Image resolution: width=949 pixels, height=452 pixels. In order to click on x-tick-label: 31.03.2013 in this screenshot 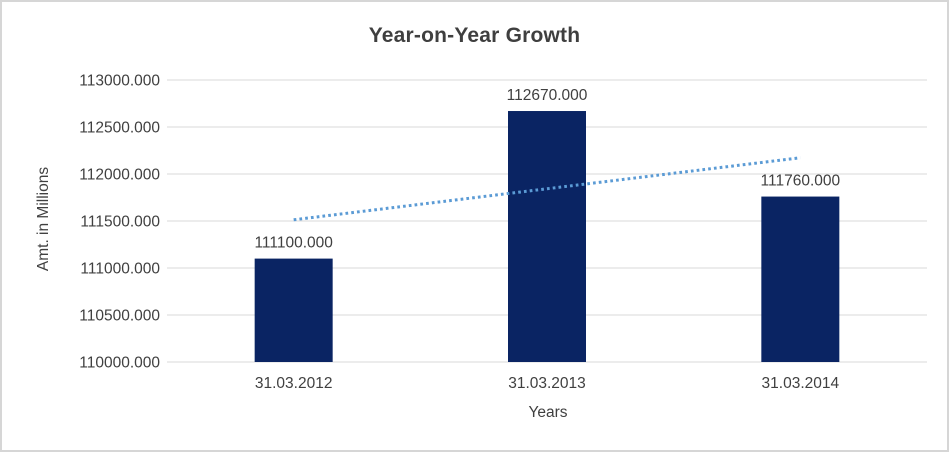, I will do `click(547, 383)`.